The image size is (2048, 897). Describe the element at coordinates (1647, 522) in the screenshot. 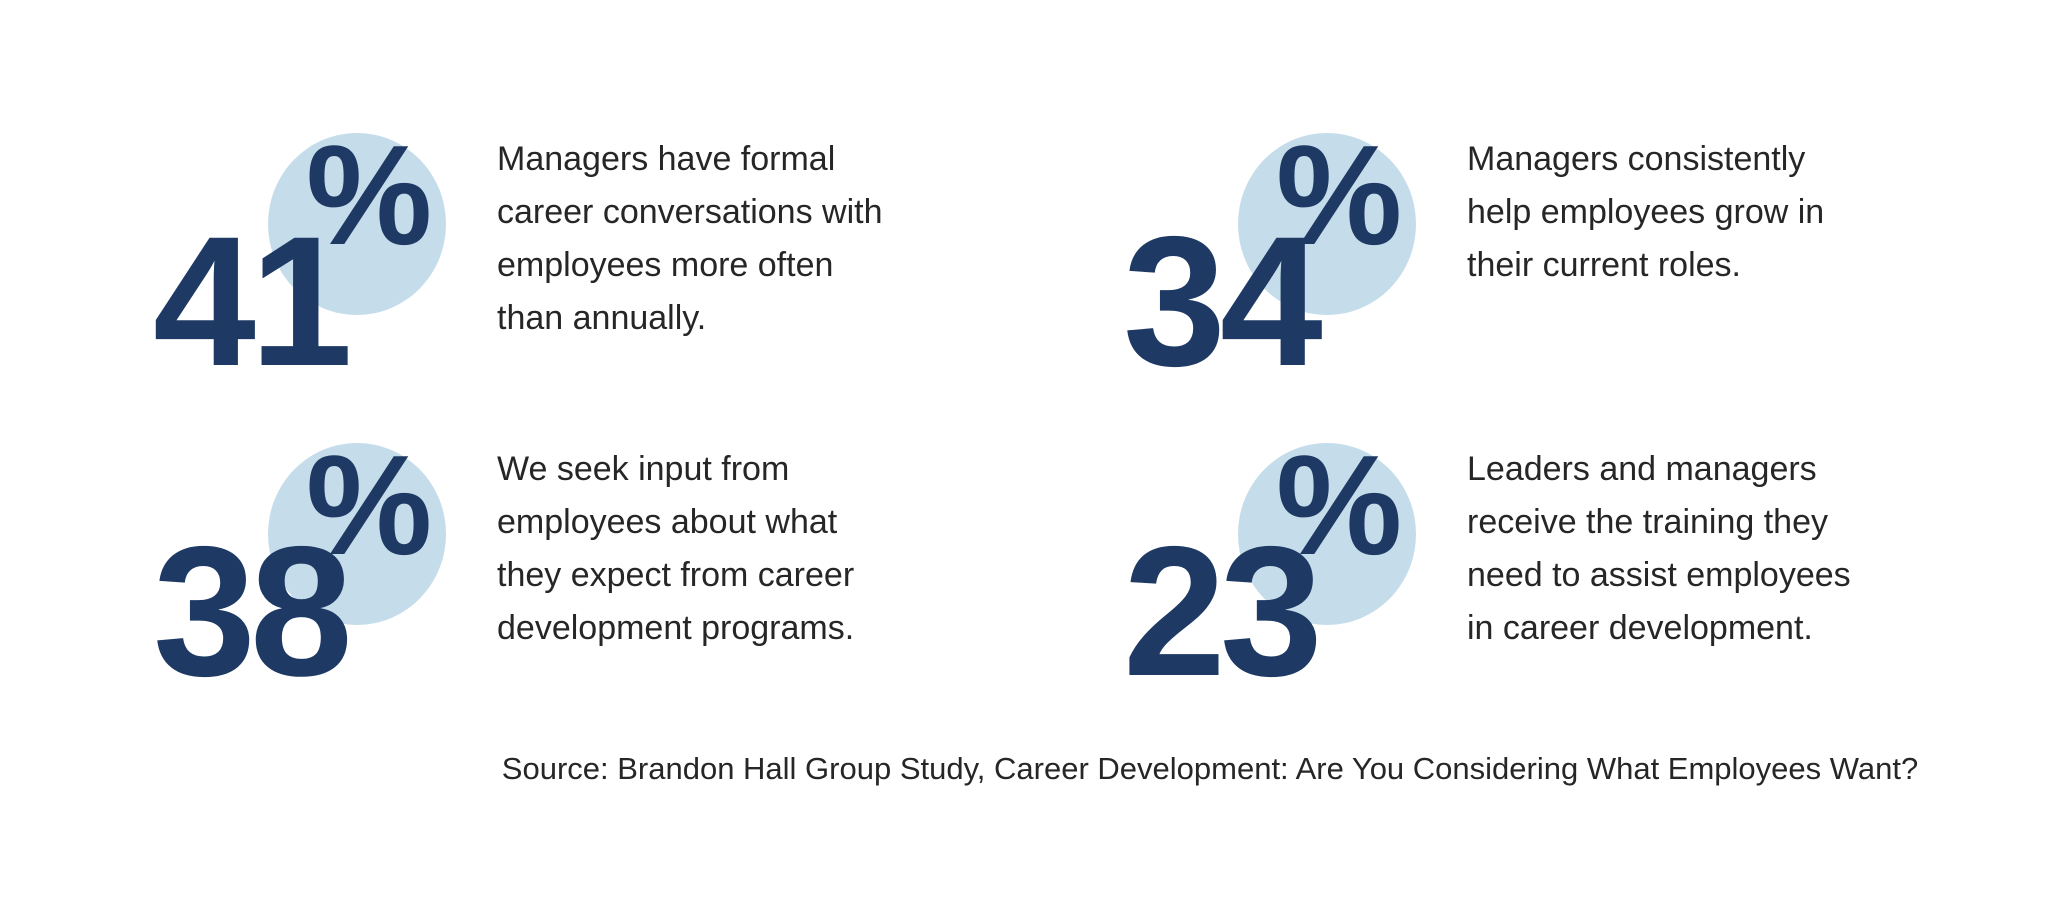

I see `stat-description-line: receive the training they` at that location.